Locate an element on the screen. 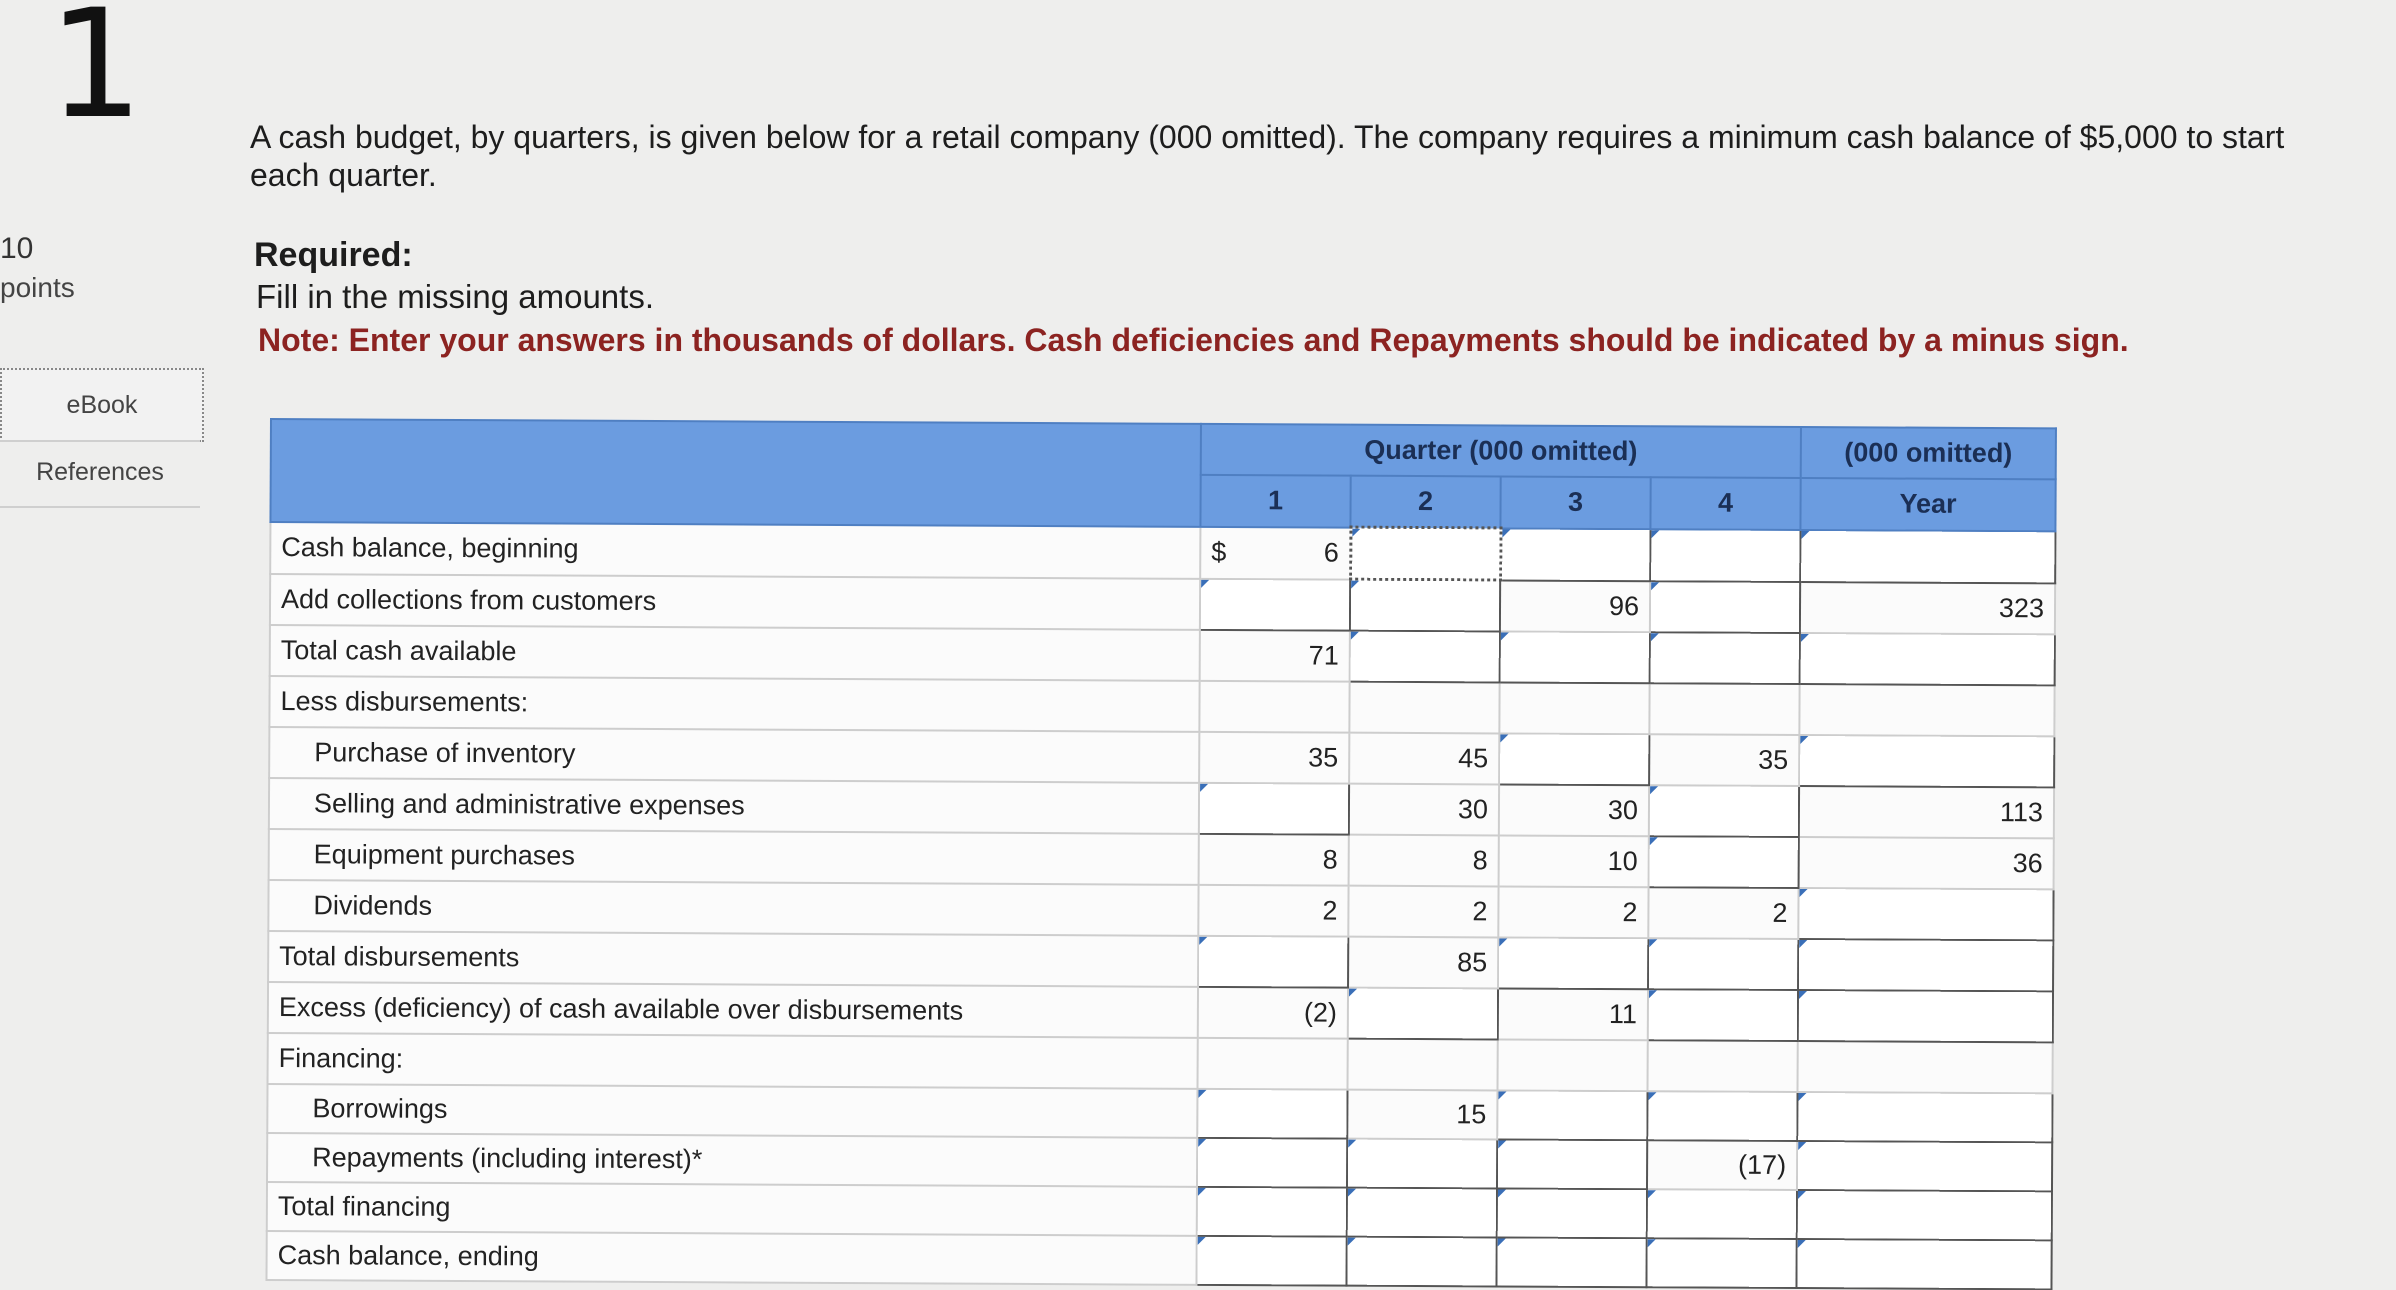 This screenshot has width=2396, height=1290. given-value: 45 is located at coordinates (1424, 758).